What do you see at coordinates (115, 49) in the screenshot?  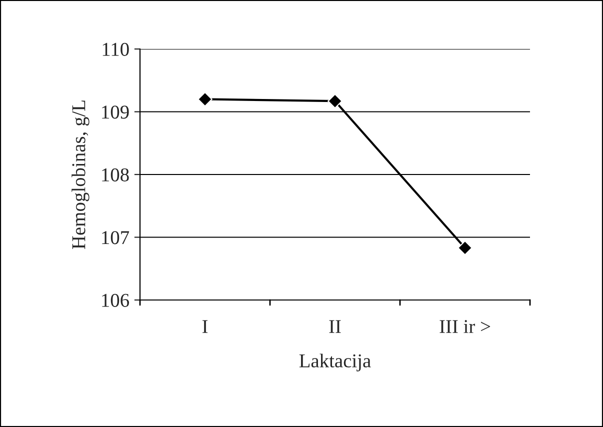 I see `y-tick-label: 110` at bounding box center [115, 49].